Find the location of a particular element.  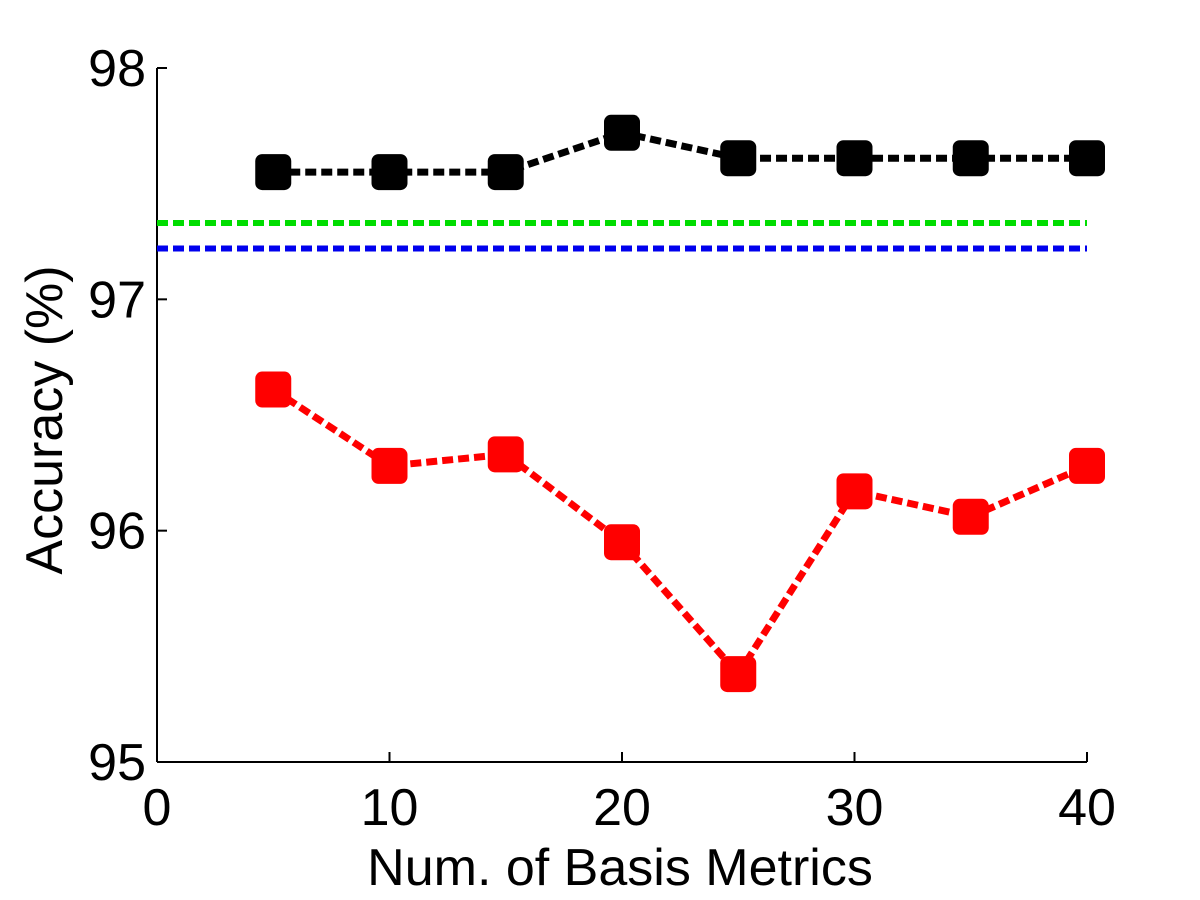

x-axis-title: Num. of Basis Metrics is located at coordinates (620, 868).